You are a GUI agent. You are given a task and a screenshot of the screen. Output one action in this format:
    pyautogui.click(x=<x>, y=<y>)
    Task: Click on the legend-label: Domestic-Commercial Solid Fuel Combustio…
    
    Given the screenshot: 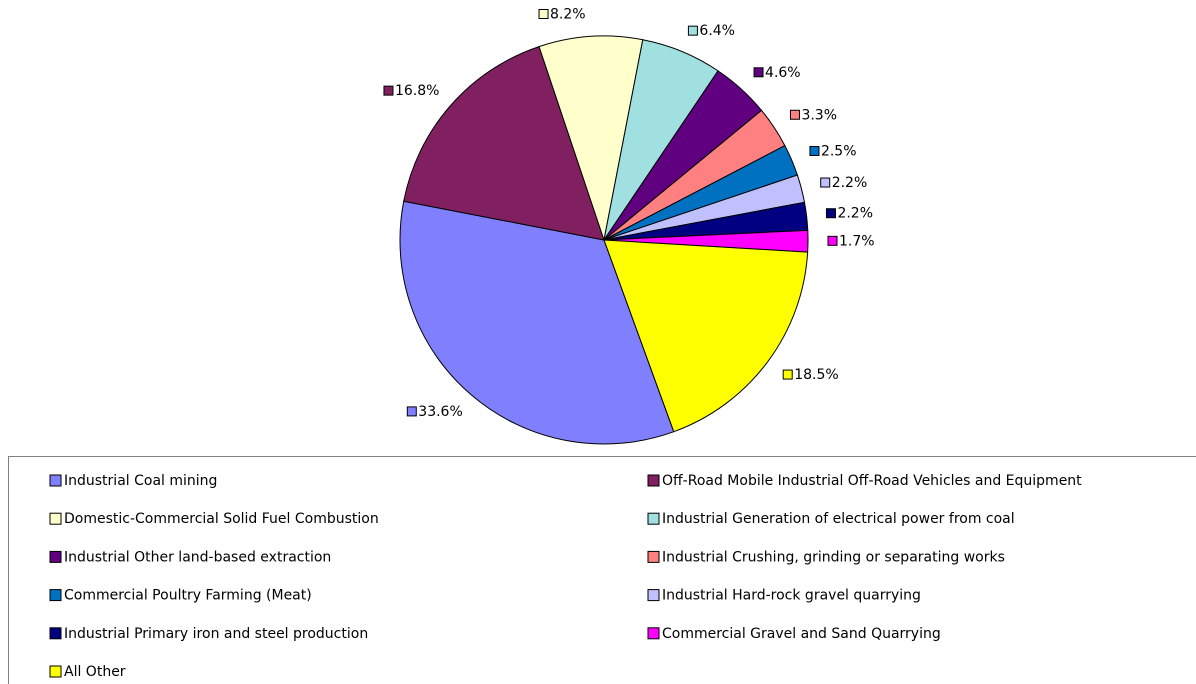 What is the action you would take?
    pyautogui.click(x=221, y=519)
    